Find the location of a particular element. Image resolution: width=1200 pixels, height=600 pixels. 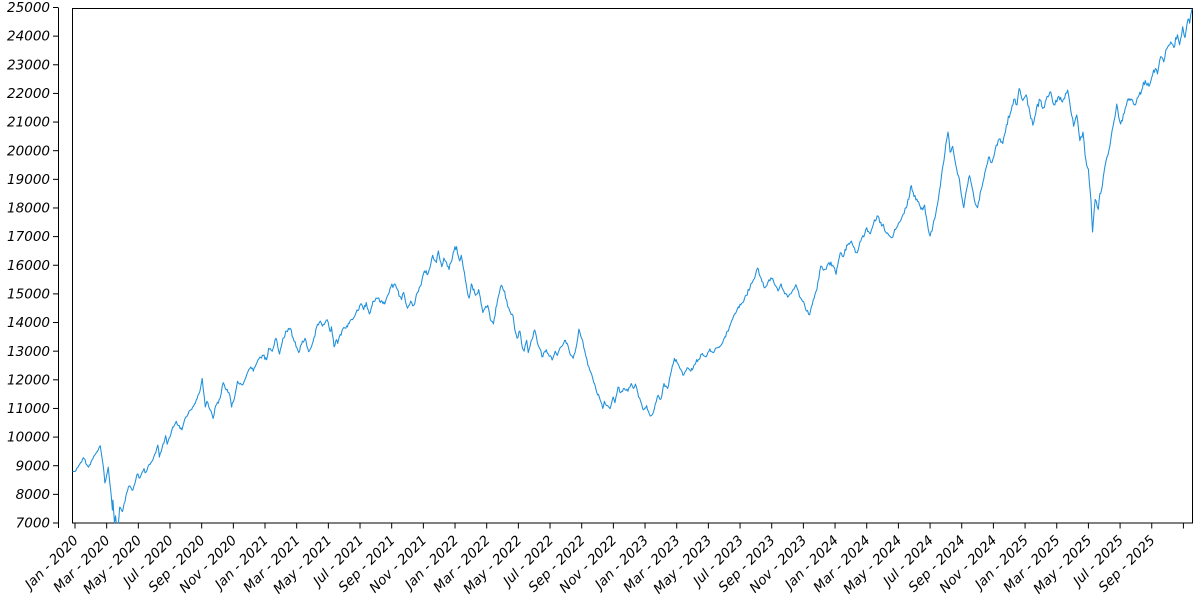

y-tick-label: 18000 is located at coordinates (28, 209).